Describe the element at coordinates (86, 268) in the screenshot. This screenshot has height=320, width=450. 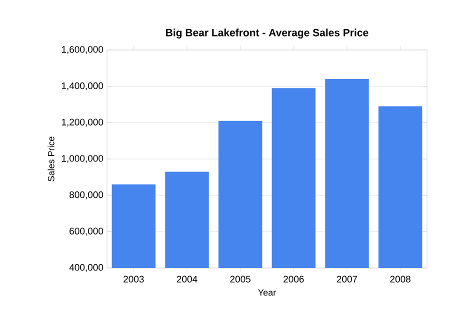
I see `y-tick-label: 400,000` at that location.